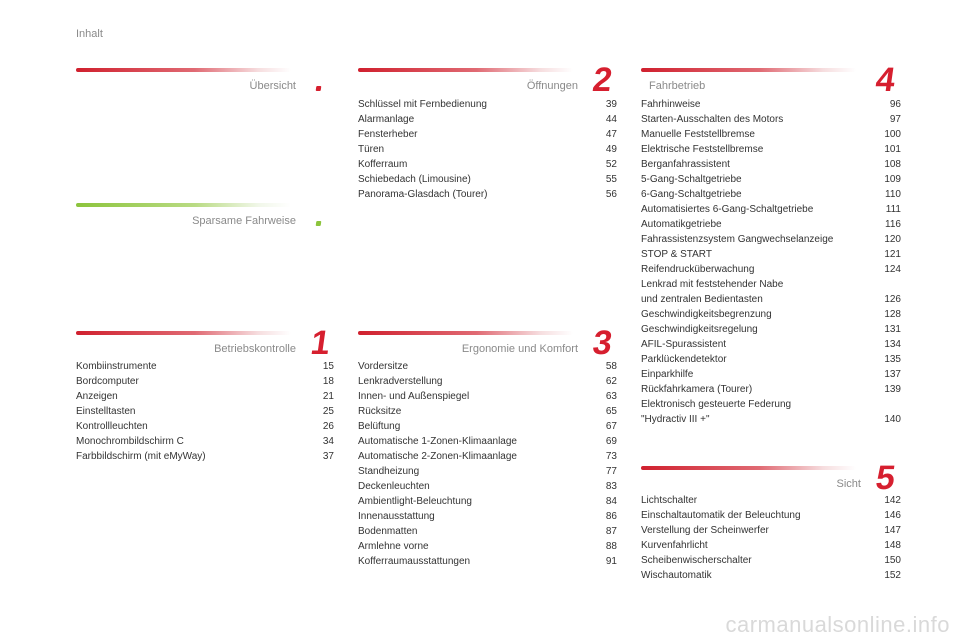  I want to click on toc-entry: Innenausstattung 86, so click(487, 516).